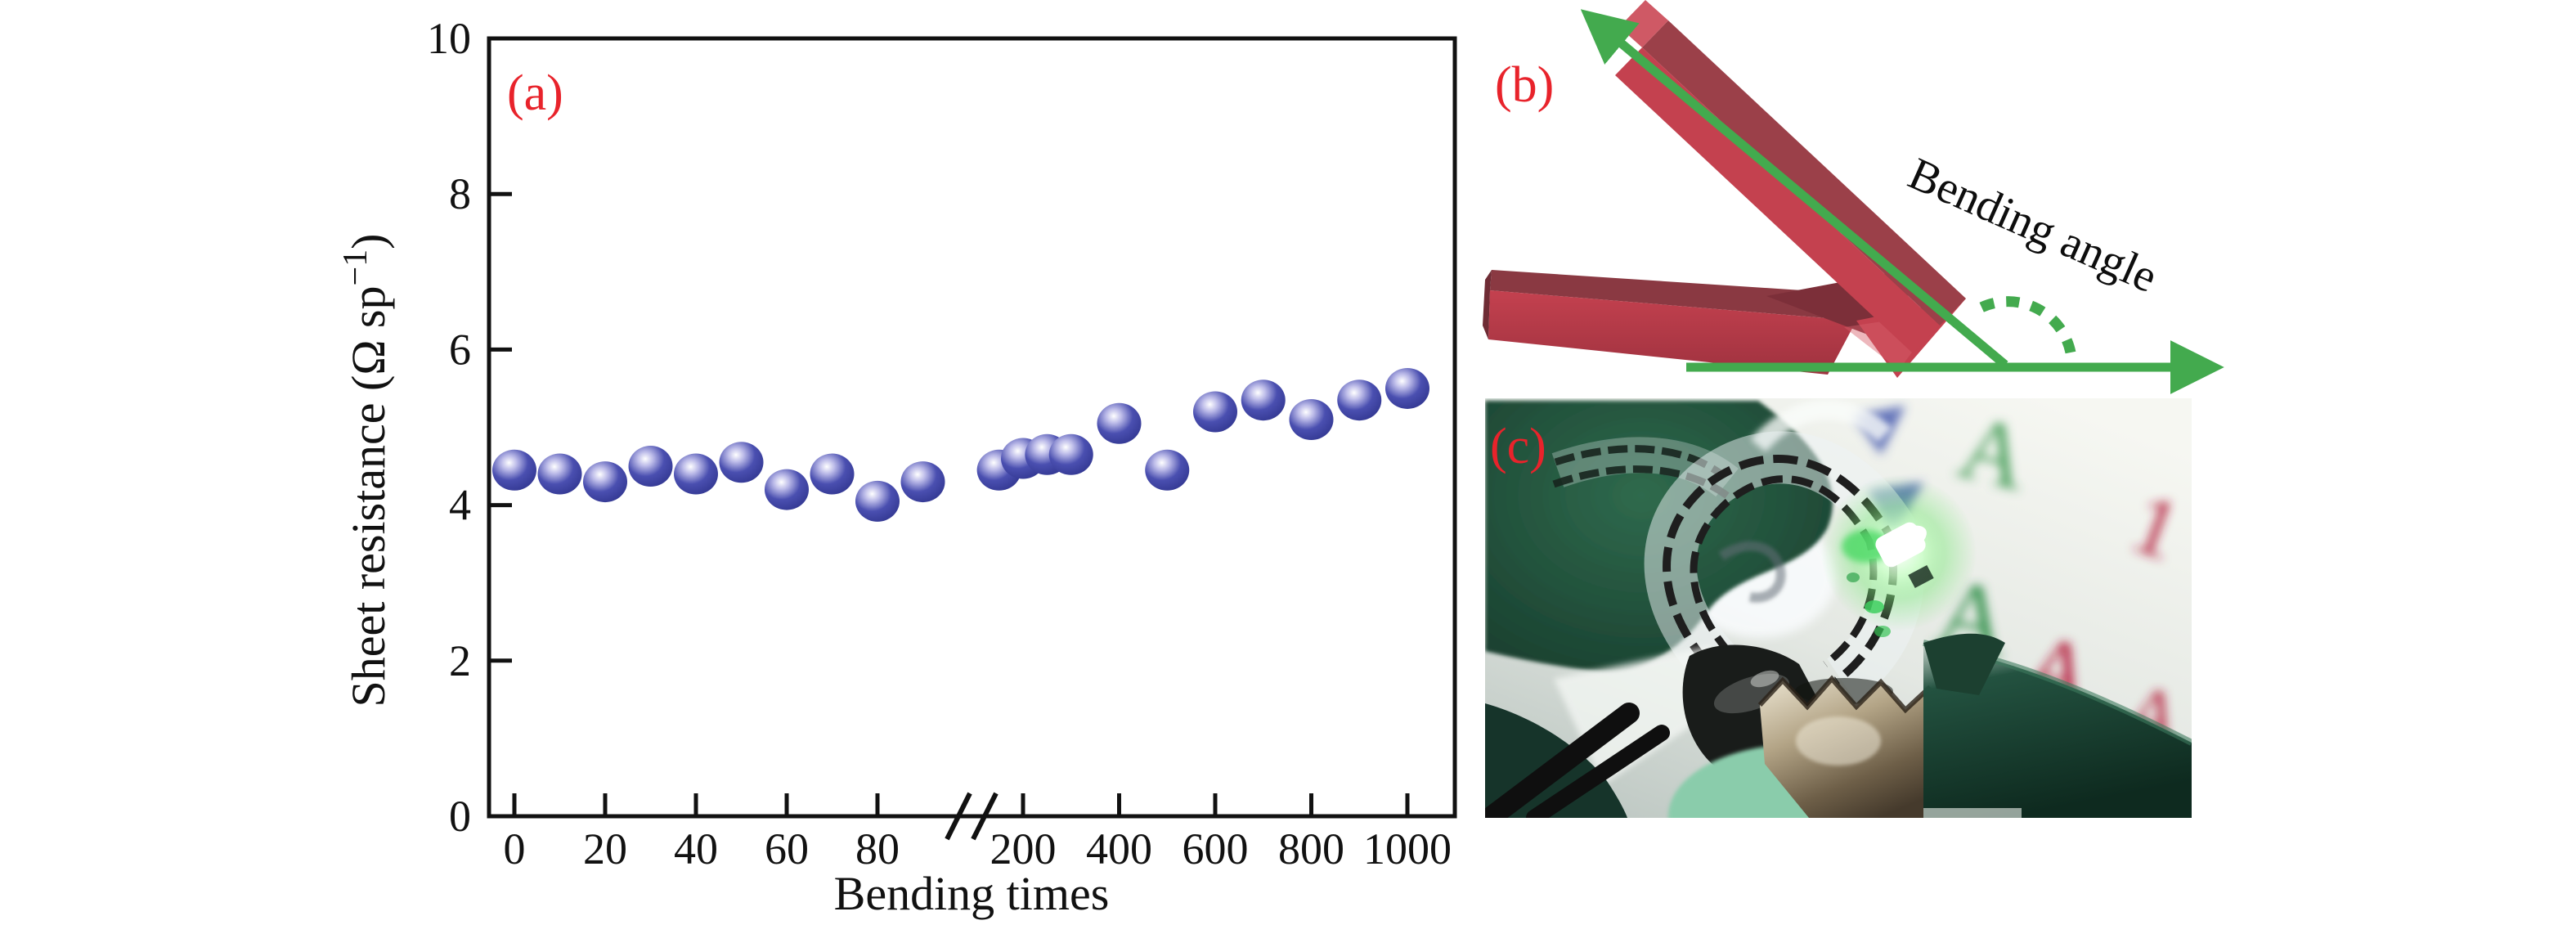 The image size is (2576, 934). What do you see at coordinates (356, 267) in the screenshot?
I see `y-axis-title-superscript: −1` at bounding box center [356, 267].